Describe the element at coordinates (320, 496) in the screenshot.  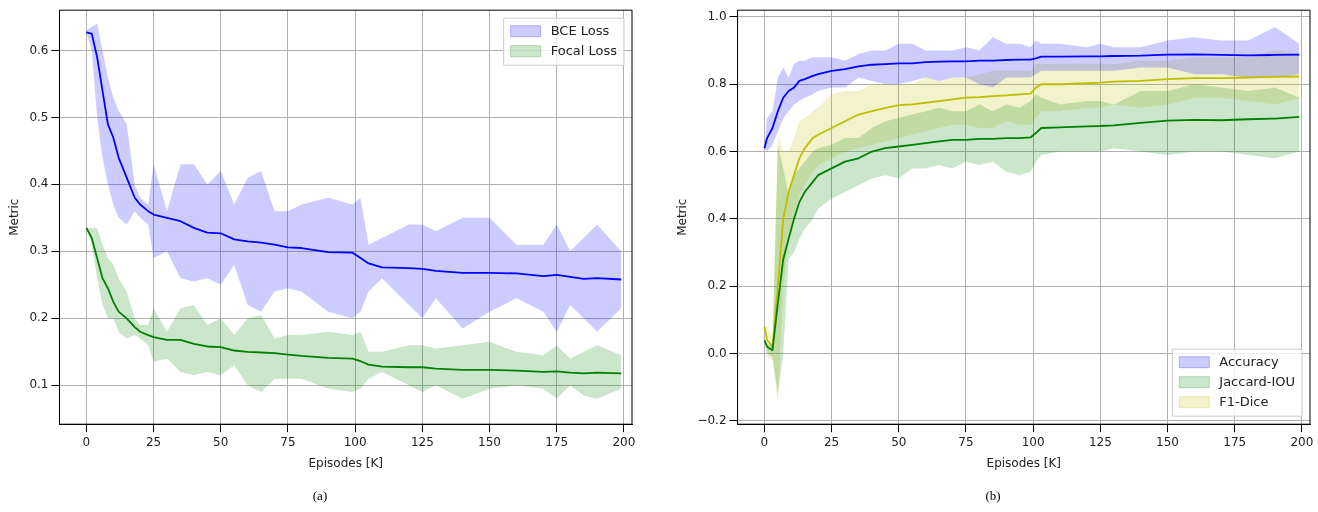
I see `text: (a)` at that location.